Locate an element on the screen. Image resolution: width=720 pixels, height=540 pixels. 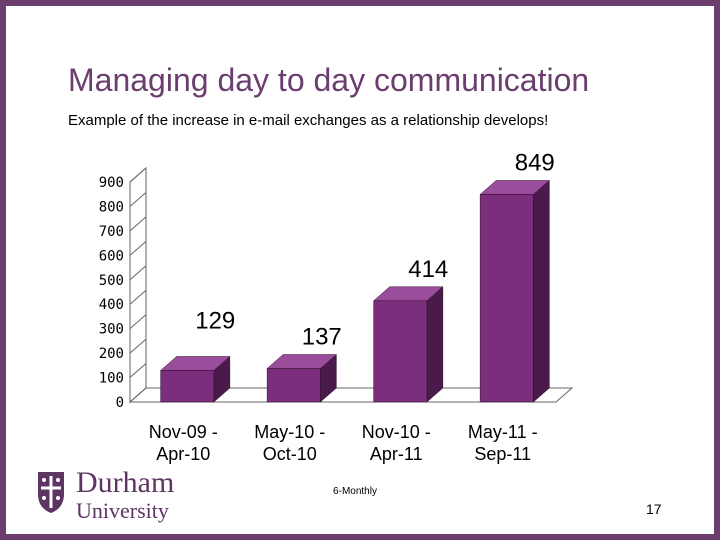
y-tick-label: 200 is located at coordinates (111, 354).